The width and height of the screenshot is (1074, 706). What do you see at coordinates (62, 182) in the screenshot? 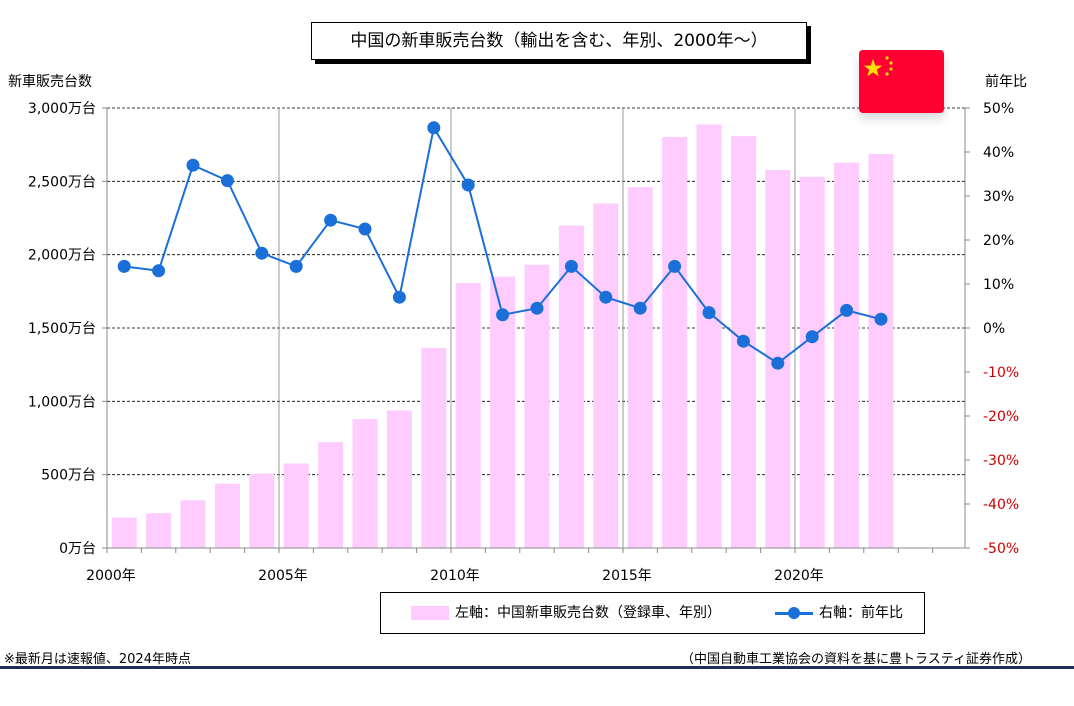
I see `y-left-tick-label: 2,500万台` at bounding box center [62, 182].